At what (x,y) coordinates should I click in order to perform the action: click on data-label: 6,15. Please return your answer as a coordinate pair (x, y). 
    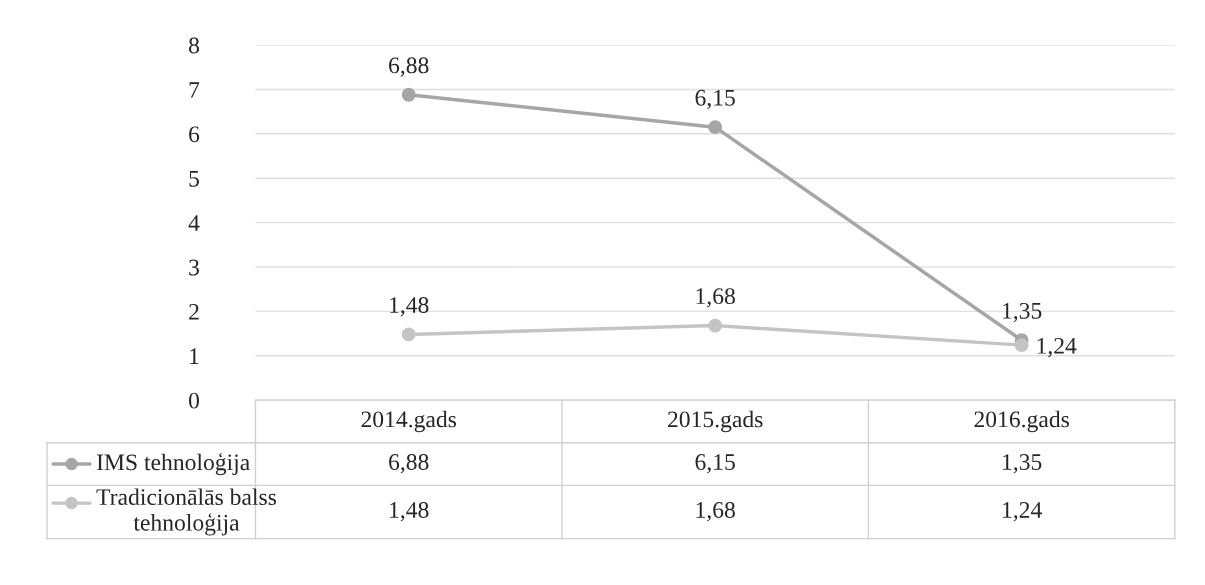
    Looking at the image, I should click on (715, 464).